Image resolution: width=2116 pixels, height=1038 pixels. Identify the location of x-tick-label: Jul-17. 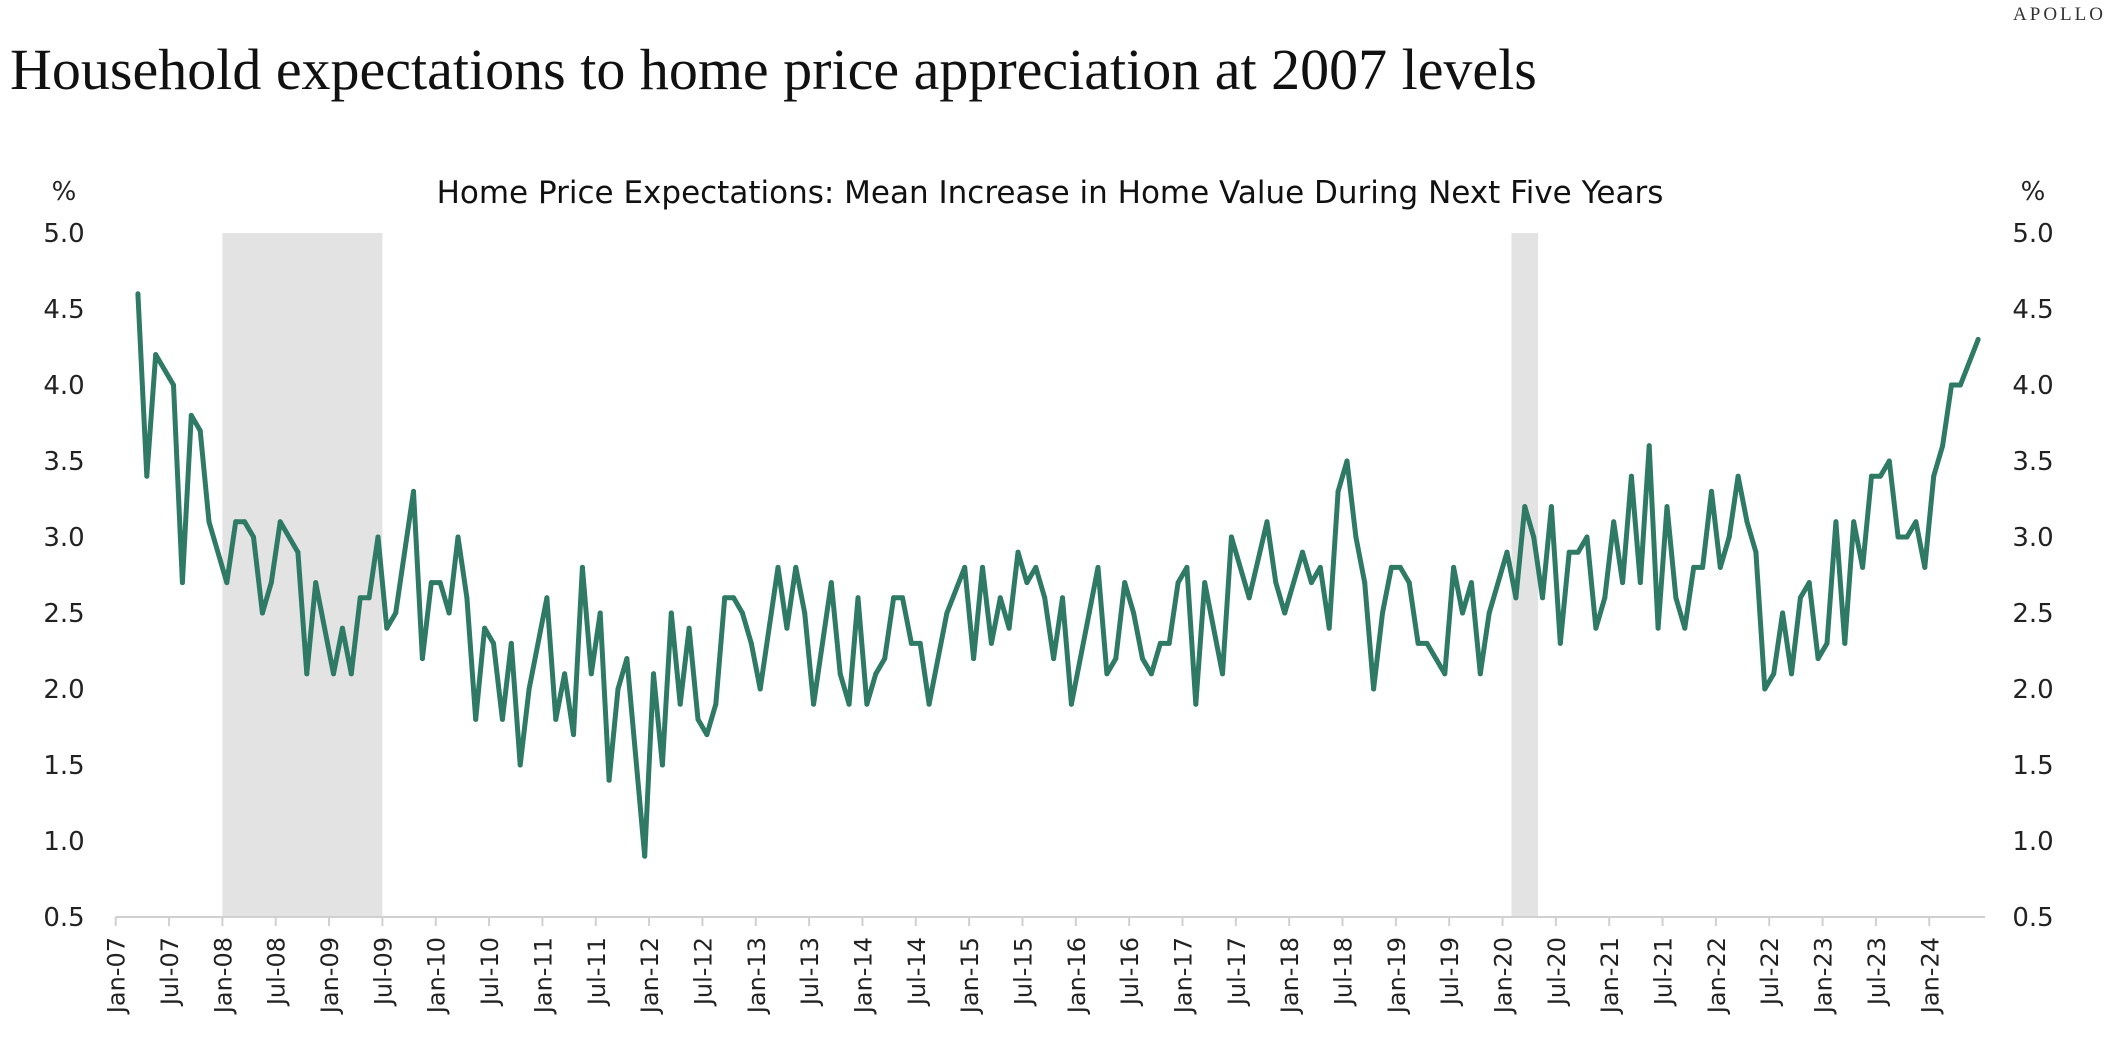
(1237, 972).